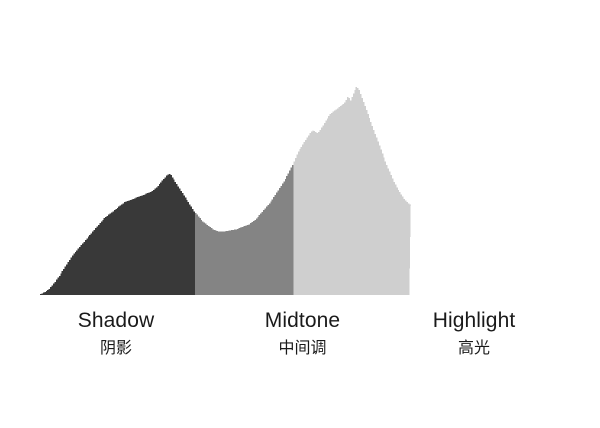 Image resolution: width=600 pixels, height=428 pixels. I want to click on legend-midtone-label-en: Midtone, so click(302, 320).